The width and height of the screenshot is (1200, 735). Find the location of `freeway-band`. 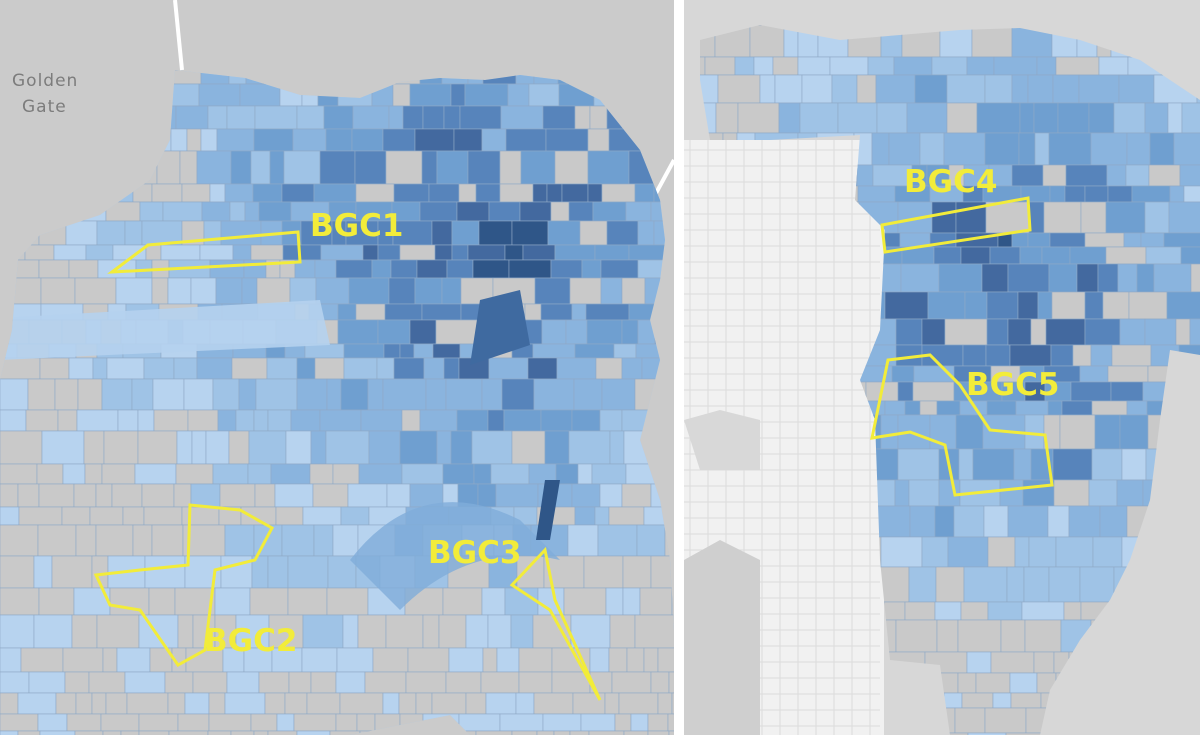

freeway-band is located at coordinates (455, 556).